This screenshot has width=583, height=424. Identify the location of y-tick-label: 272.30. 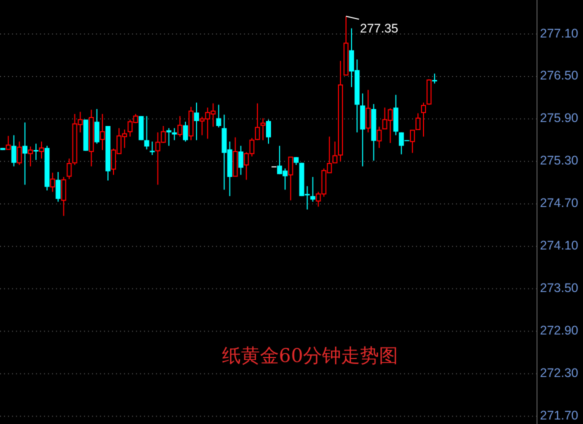
(559, 373).